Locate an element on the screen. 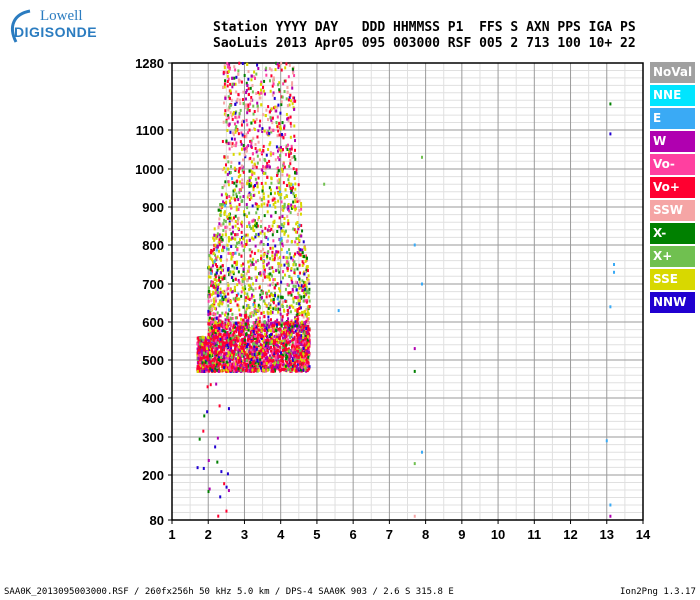 The image size is (700, 600). x-tick-label: 2 is located at coordinates (208, 534).